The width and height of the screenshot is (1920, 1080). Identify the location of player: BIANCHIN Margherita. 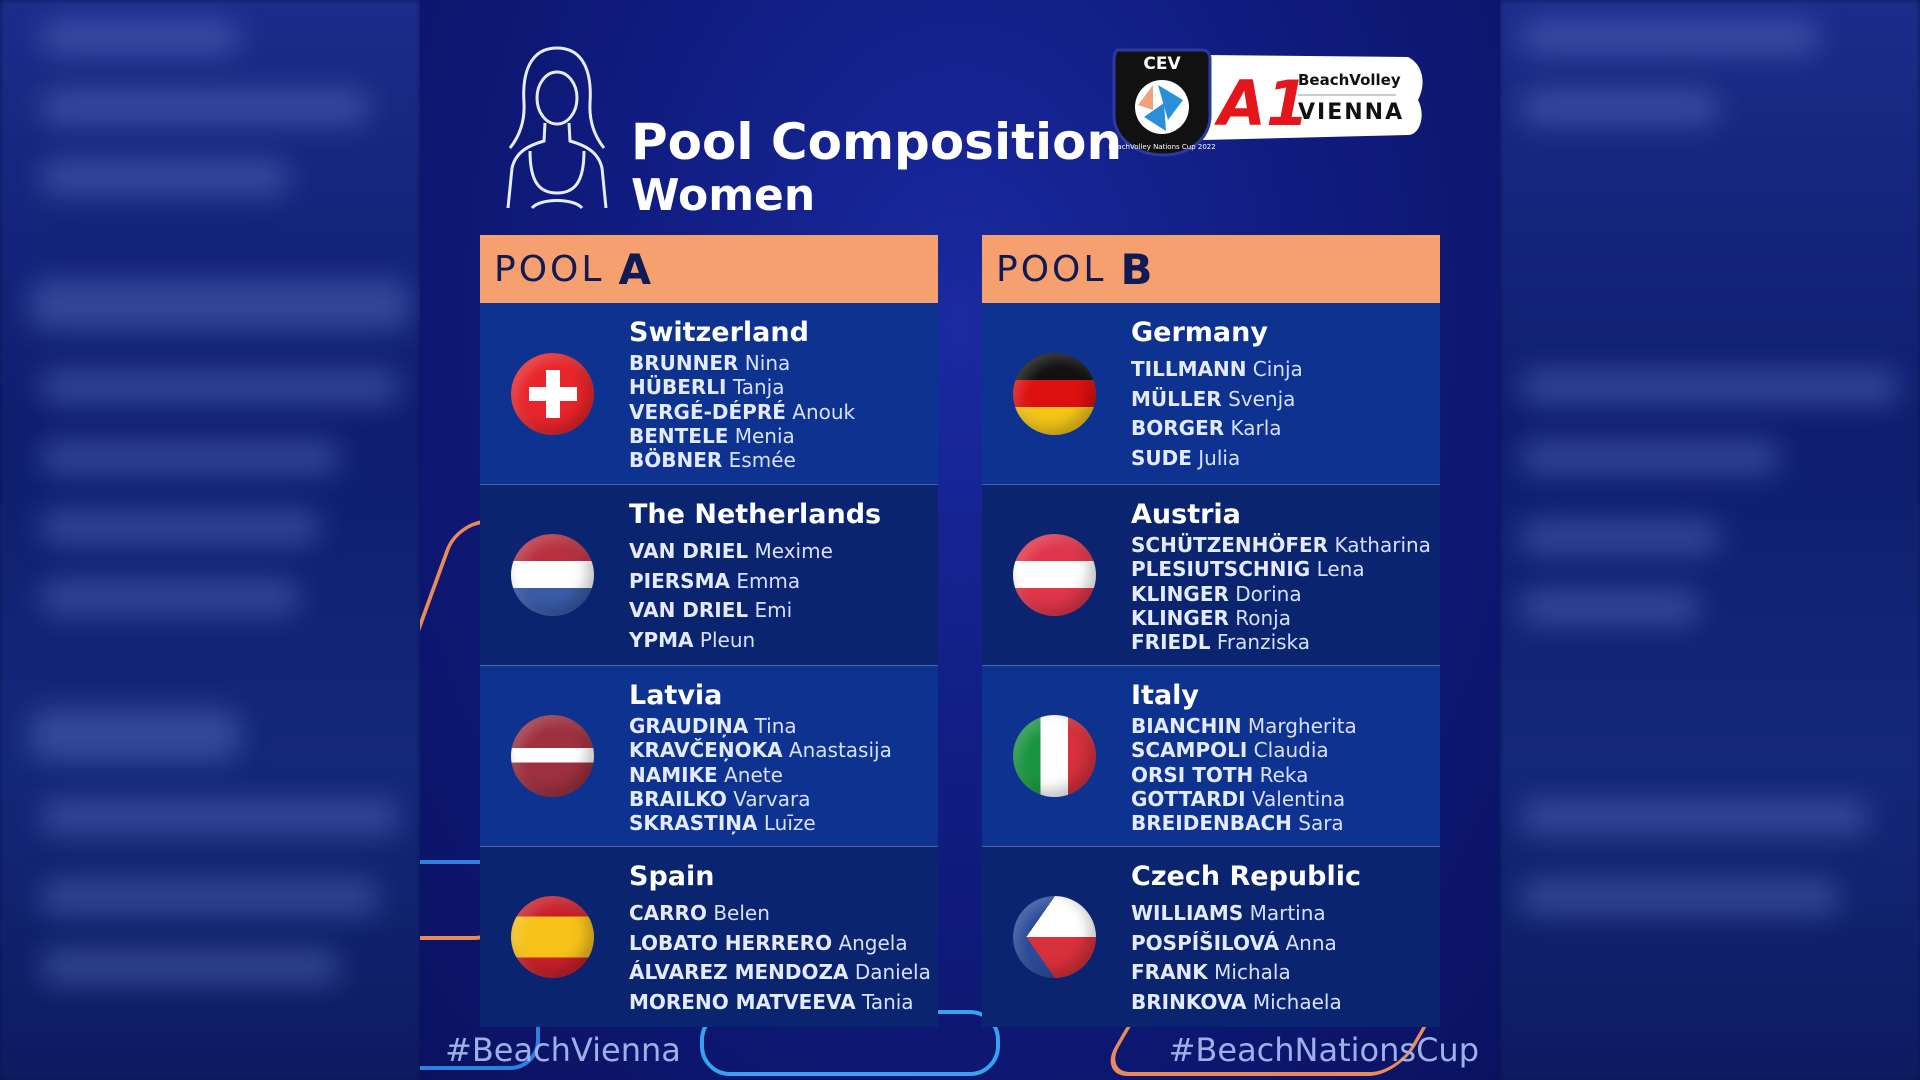
(1282, 726).